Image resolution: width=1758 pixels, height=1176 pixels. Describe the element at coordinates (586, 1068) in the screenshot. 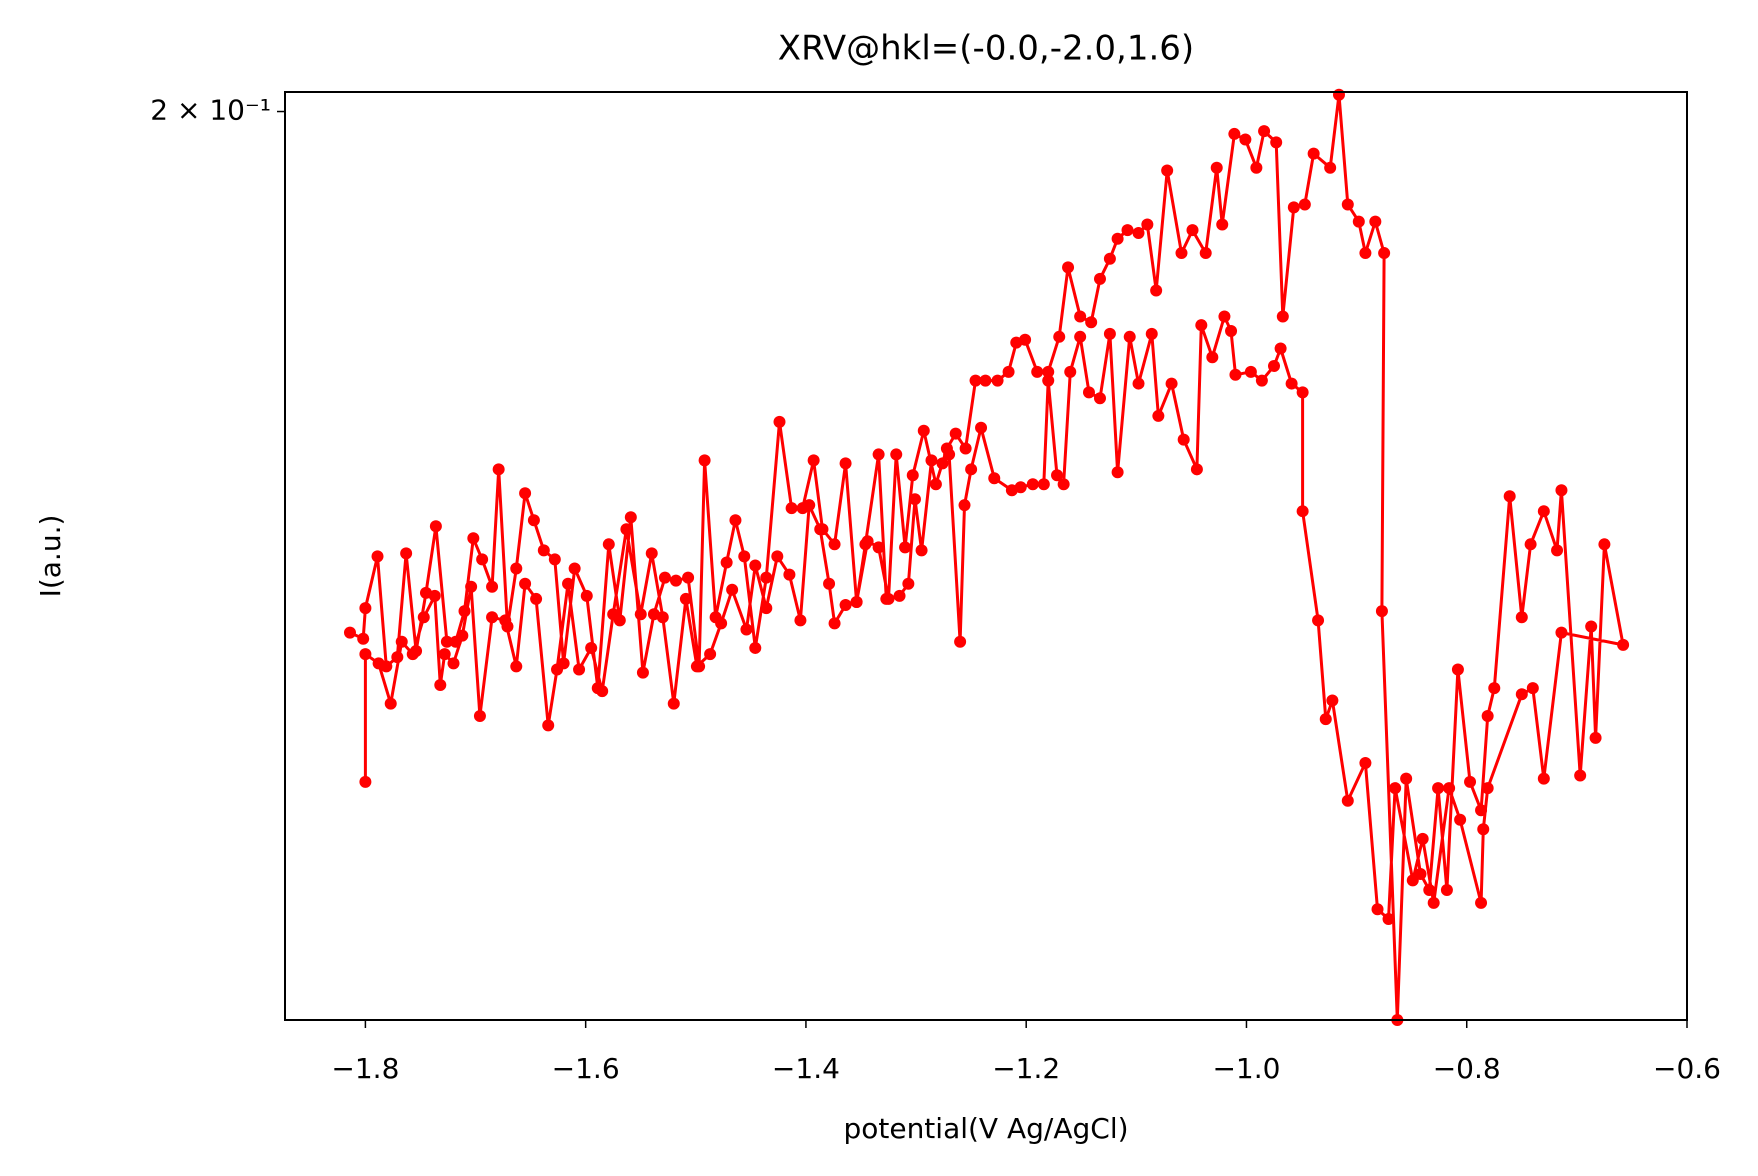

I see `x-tick-label: −1.6` at that location.